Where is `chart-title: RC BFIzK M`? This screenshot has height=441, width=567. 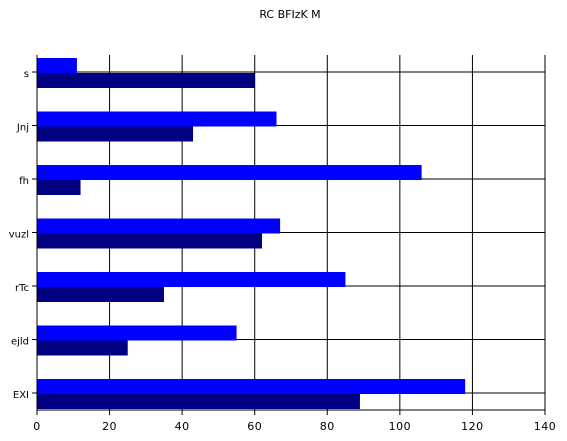
chart-title: RC BFIzK M is located at coordinates (289, 14).